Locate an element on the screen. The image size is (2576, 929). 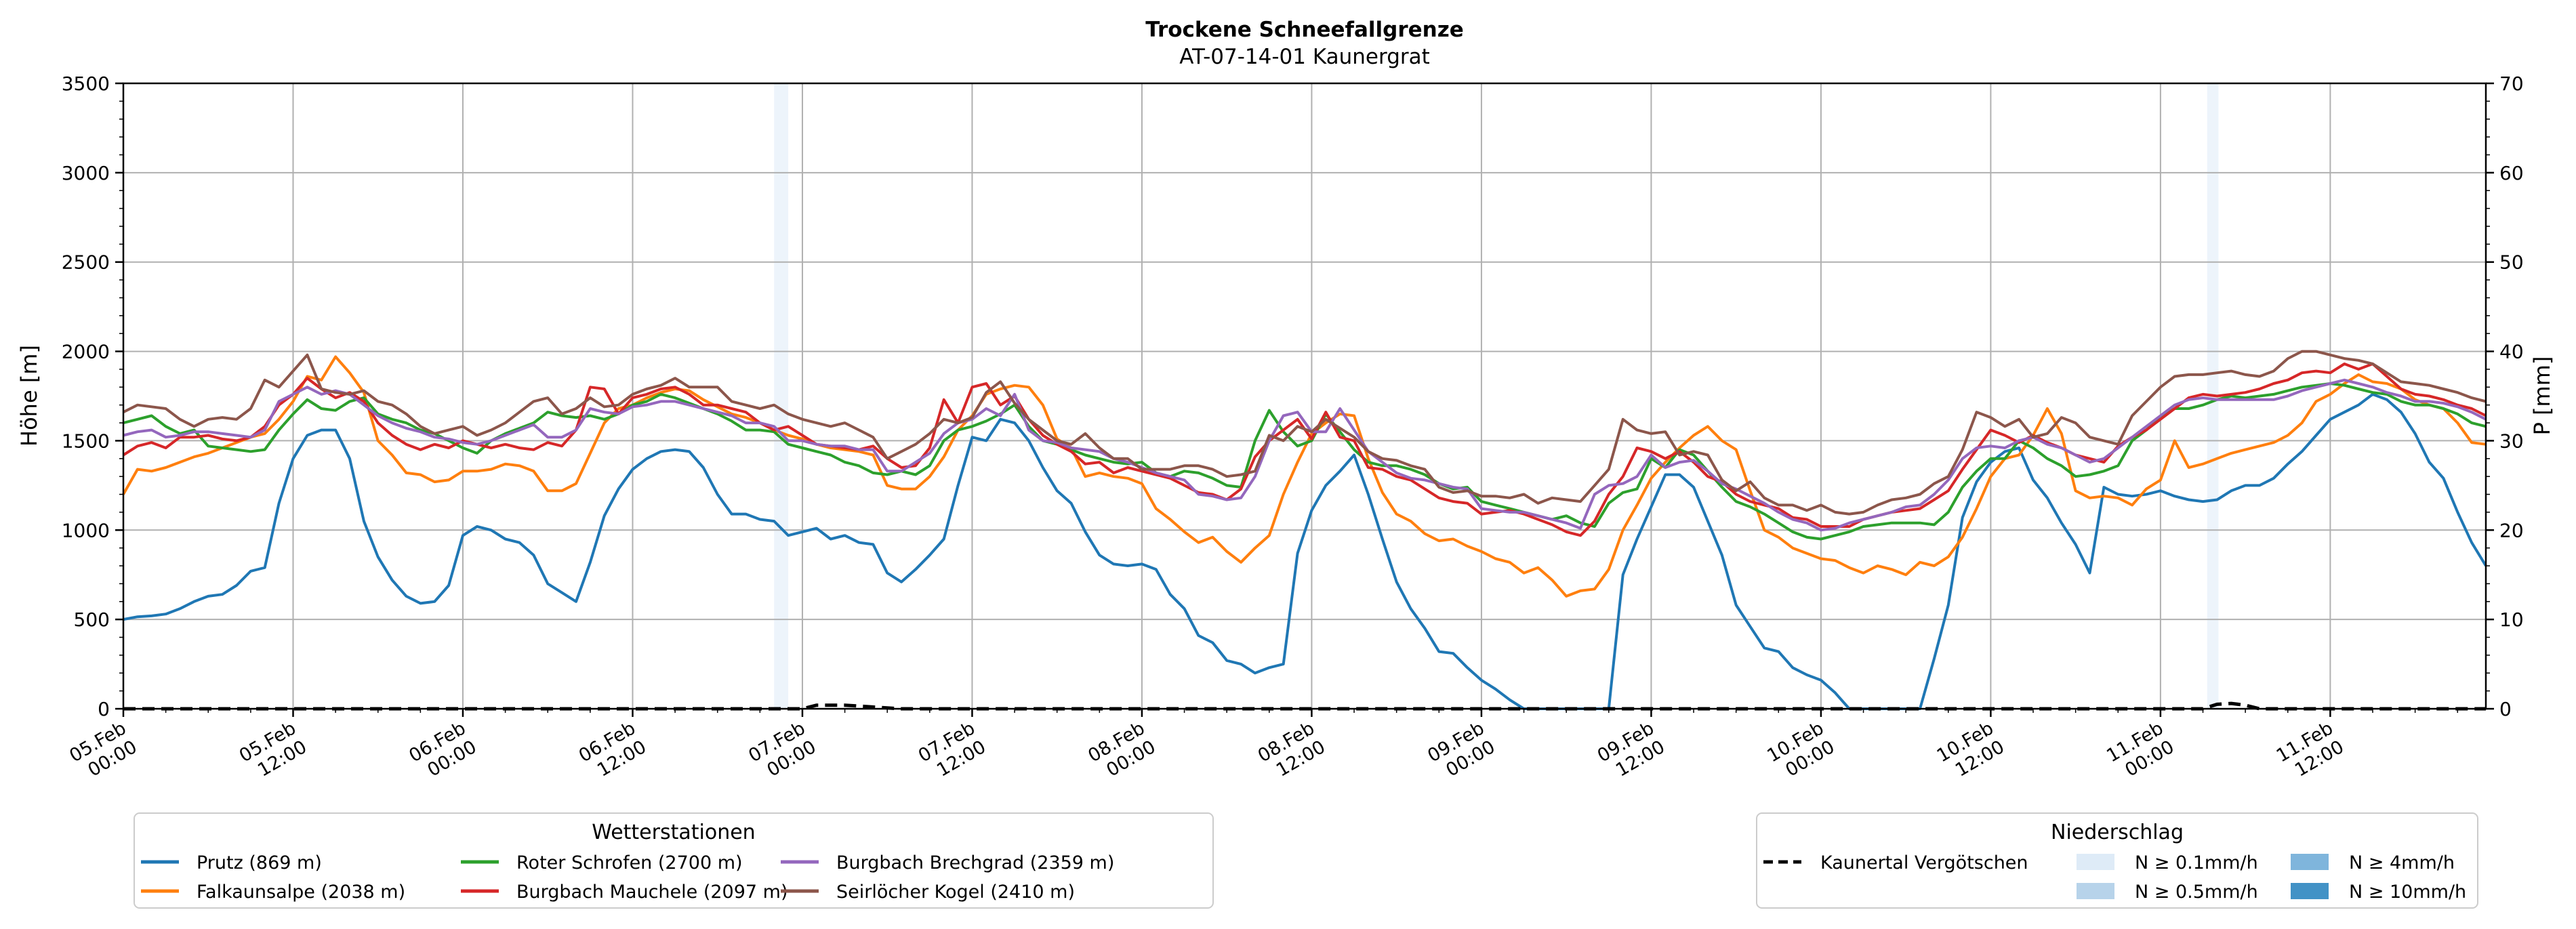
legend-swatch-label-0: N ≥ 0.1mm/h is located at coordinates (2196, 862).